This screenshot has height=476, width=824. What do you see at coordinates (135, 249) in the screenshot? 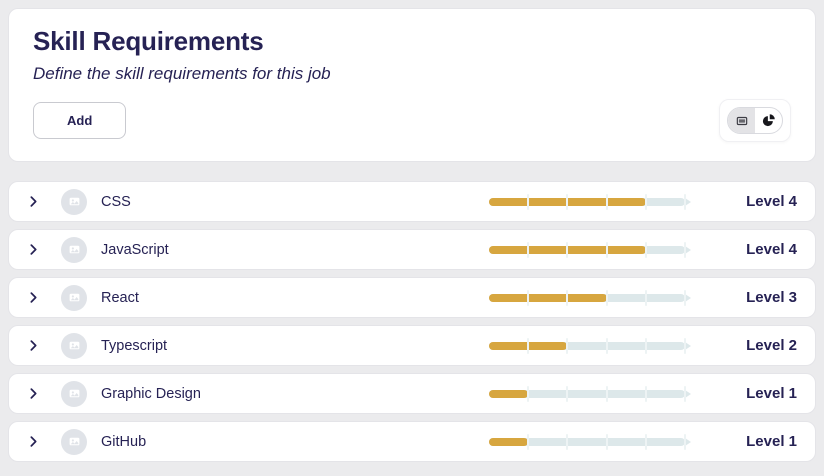
I see `skill-name: JavaScript` at bounding box center [135, 249].